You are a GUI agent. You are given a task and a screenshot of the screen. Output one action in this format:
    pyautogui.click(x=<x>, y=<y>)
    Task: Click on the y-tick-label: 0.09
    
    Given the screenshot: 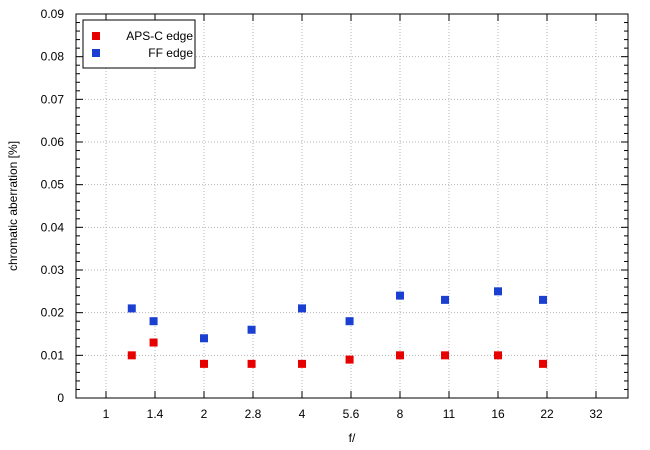 What is the action you would take?
    pyautogui.click(x=53, y=14)
    